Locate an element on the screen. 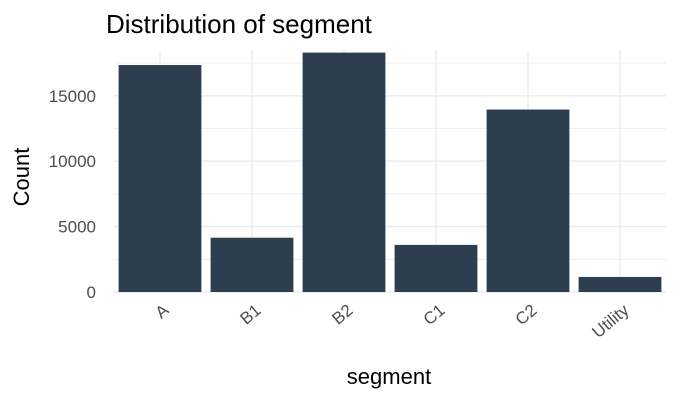 The image size is (684, 405). bar-b2 is located at coordinates (344, 172).